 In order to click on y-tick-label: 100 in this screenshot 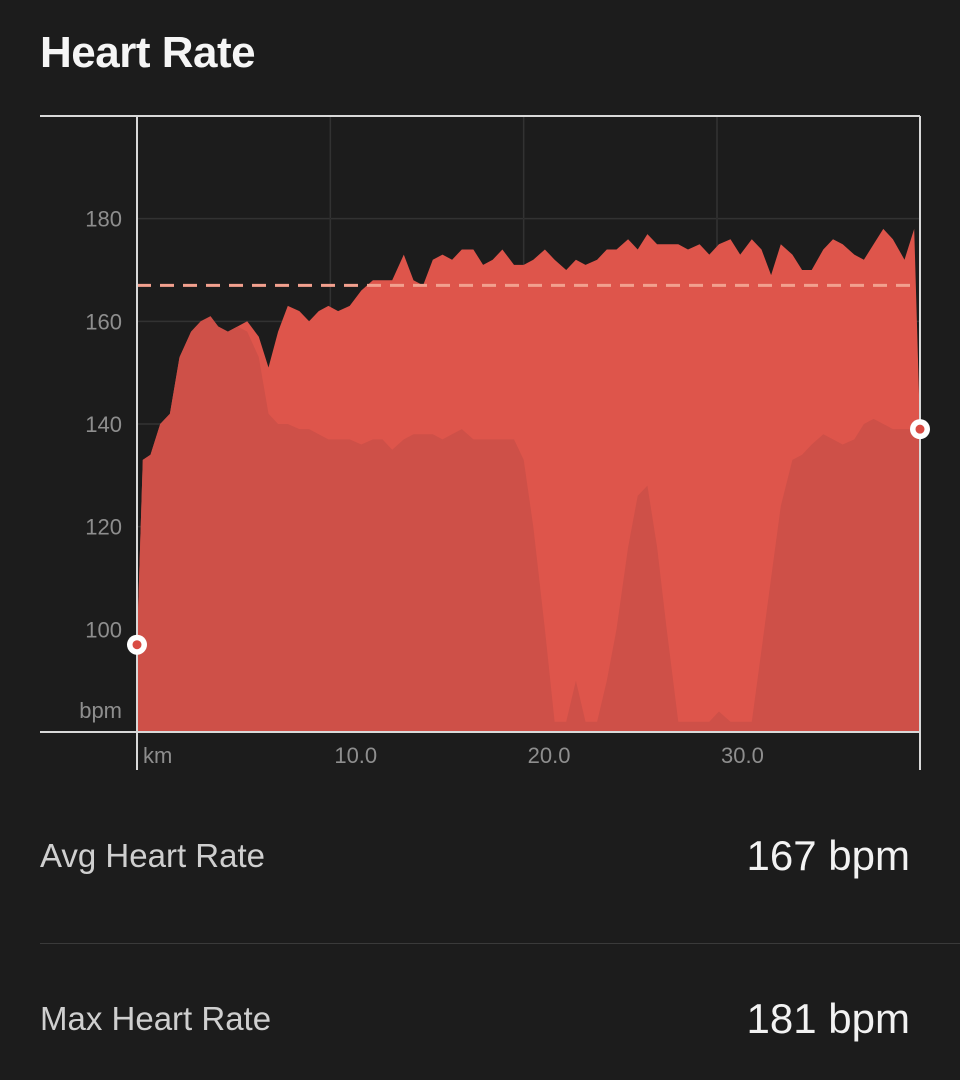, I will do `click(103, 629)`.